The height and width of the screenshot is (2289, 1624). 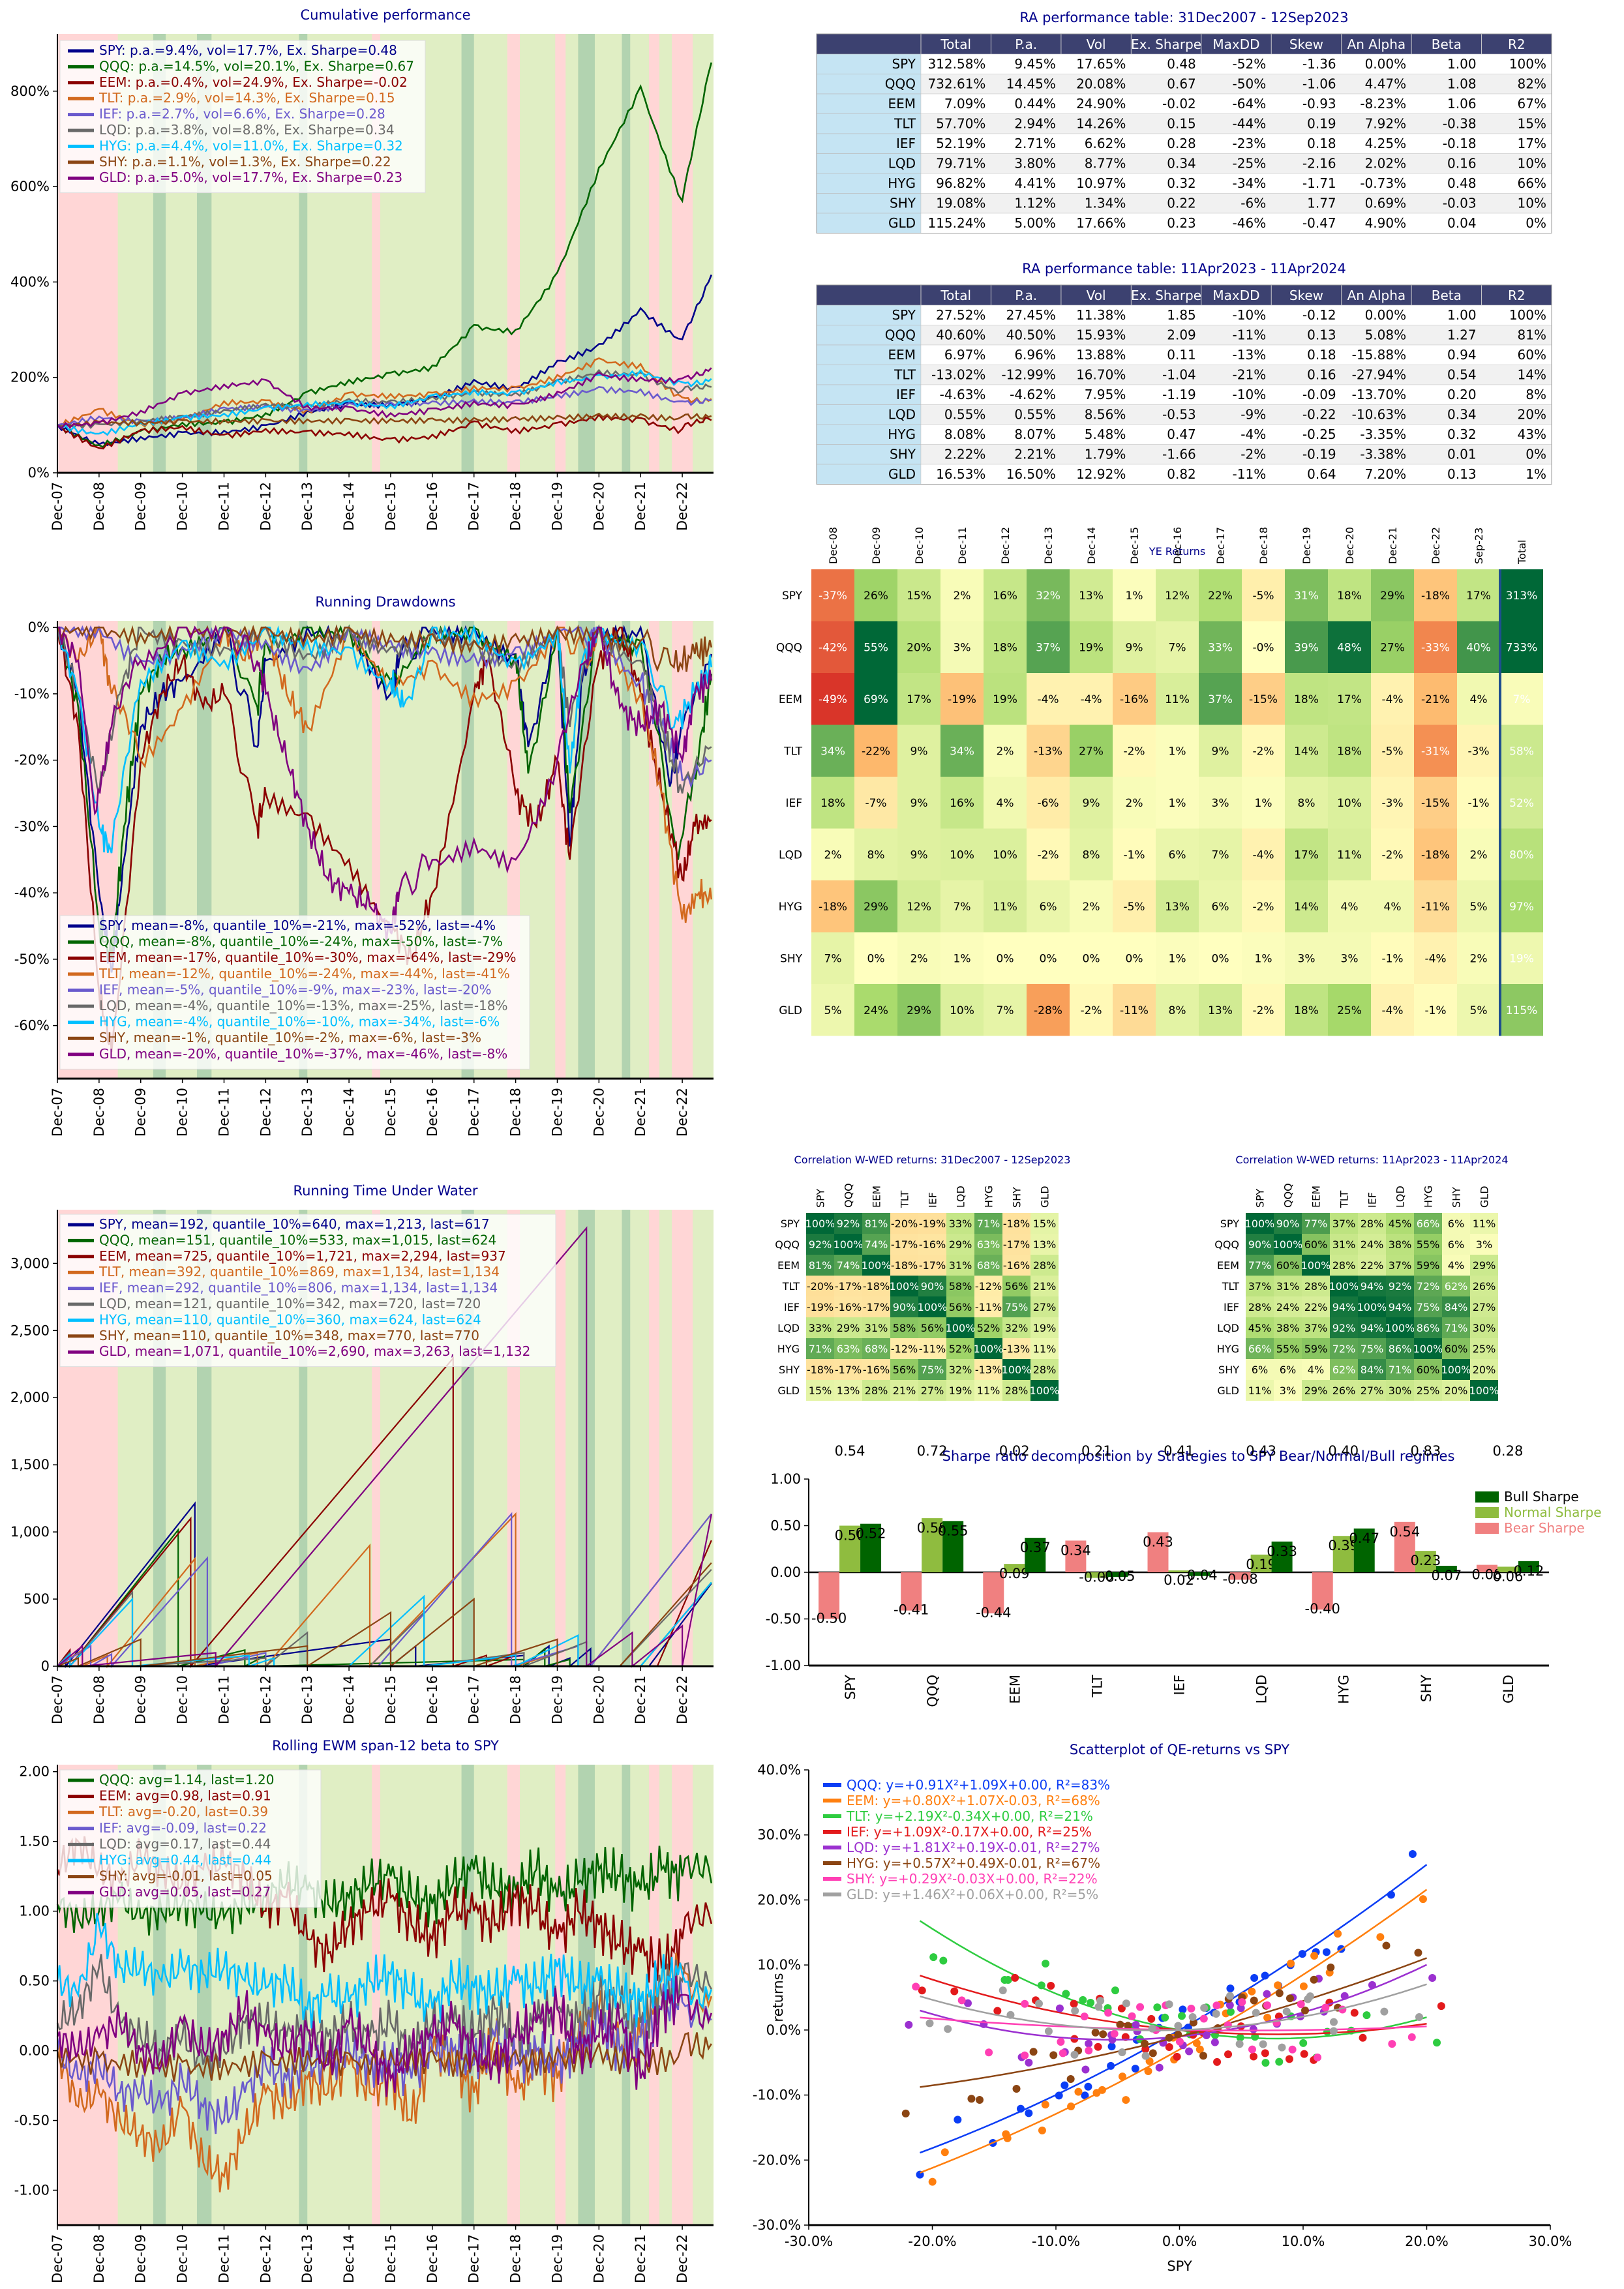 What do you see at coordinates (516, 1112) in the screenshot?
I see `x-tick-label: Dec-18` at bounding box center [516, 1112].